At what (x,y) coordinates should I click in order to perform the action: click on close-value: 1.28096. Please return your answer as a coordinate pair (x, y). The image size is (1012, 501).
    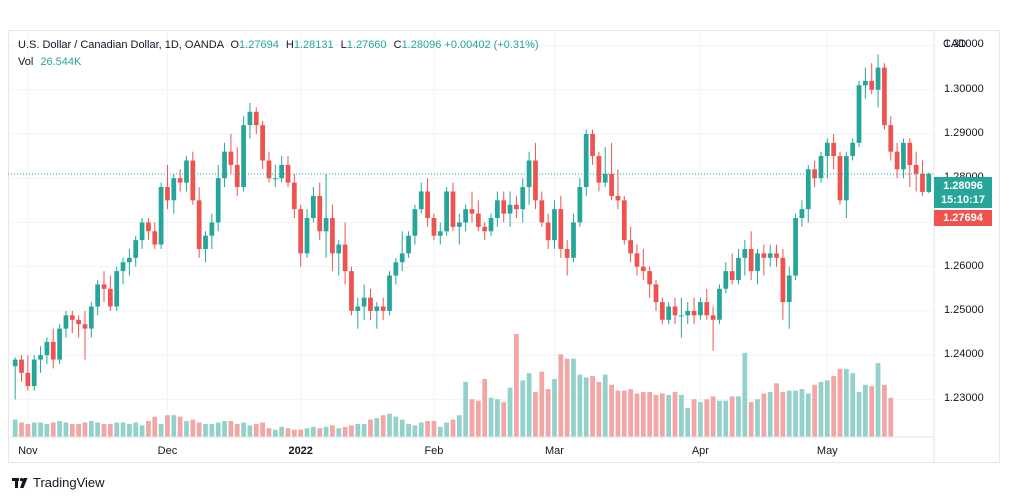
    Looking at the image, I should click on (421, 45).